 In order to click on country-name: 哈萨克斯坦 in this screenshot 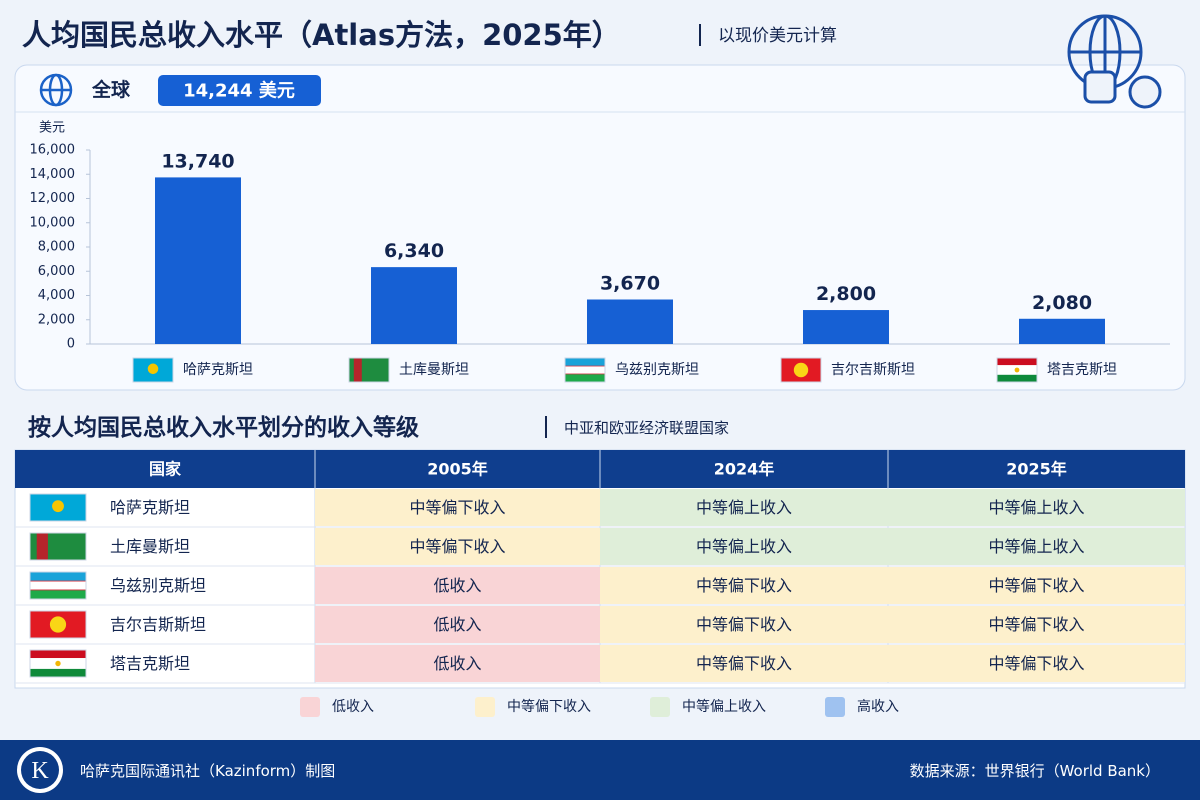, I will do `click(150, 507)`.